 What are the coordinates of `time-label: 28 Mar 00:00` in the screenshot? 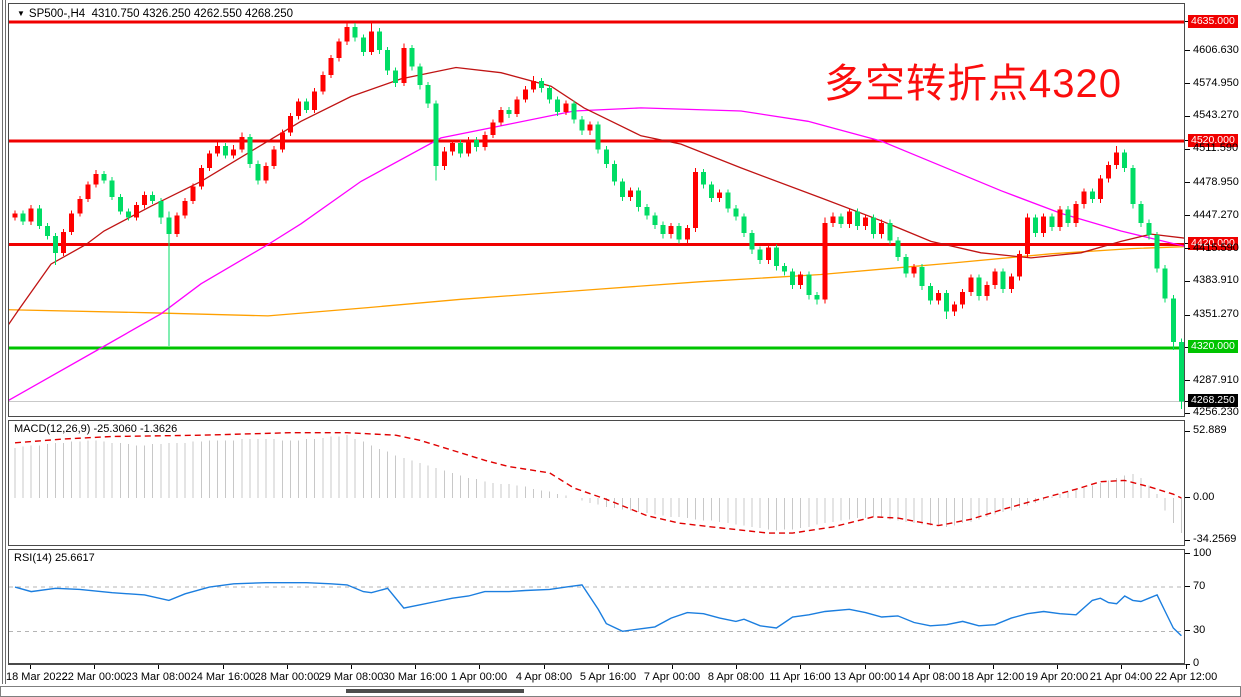 It's located at (287, 677).